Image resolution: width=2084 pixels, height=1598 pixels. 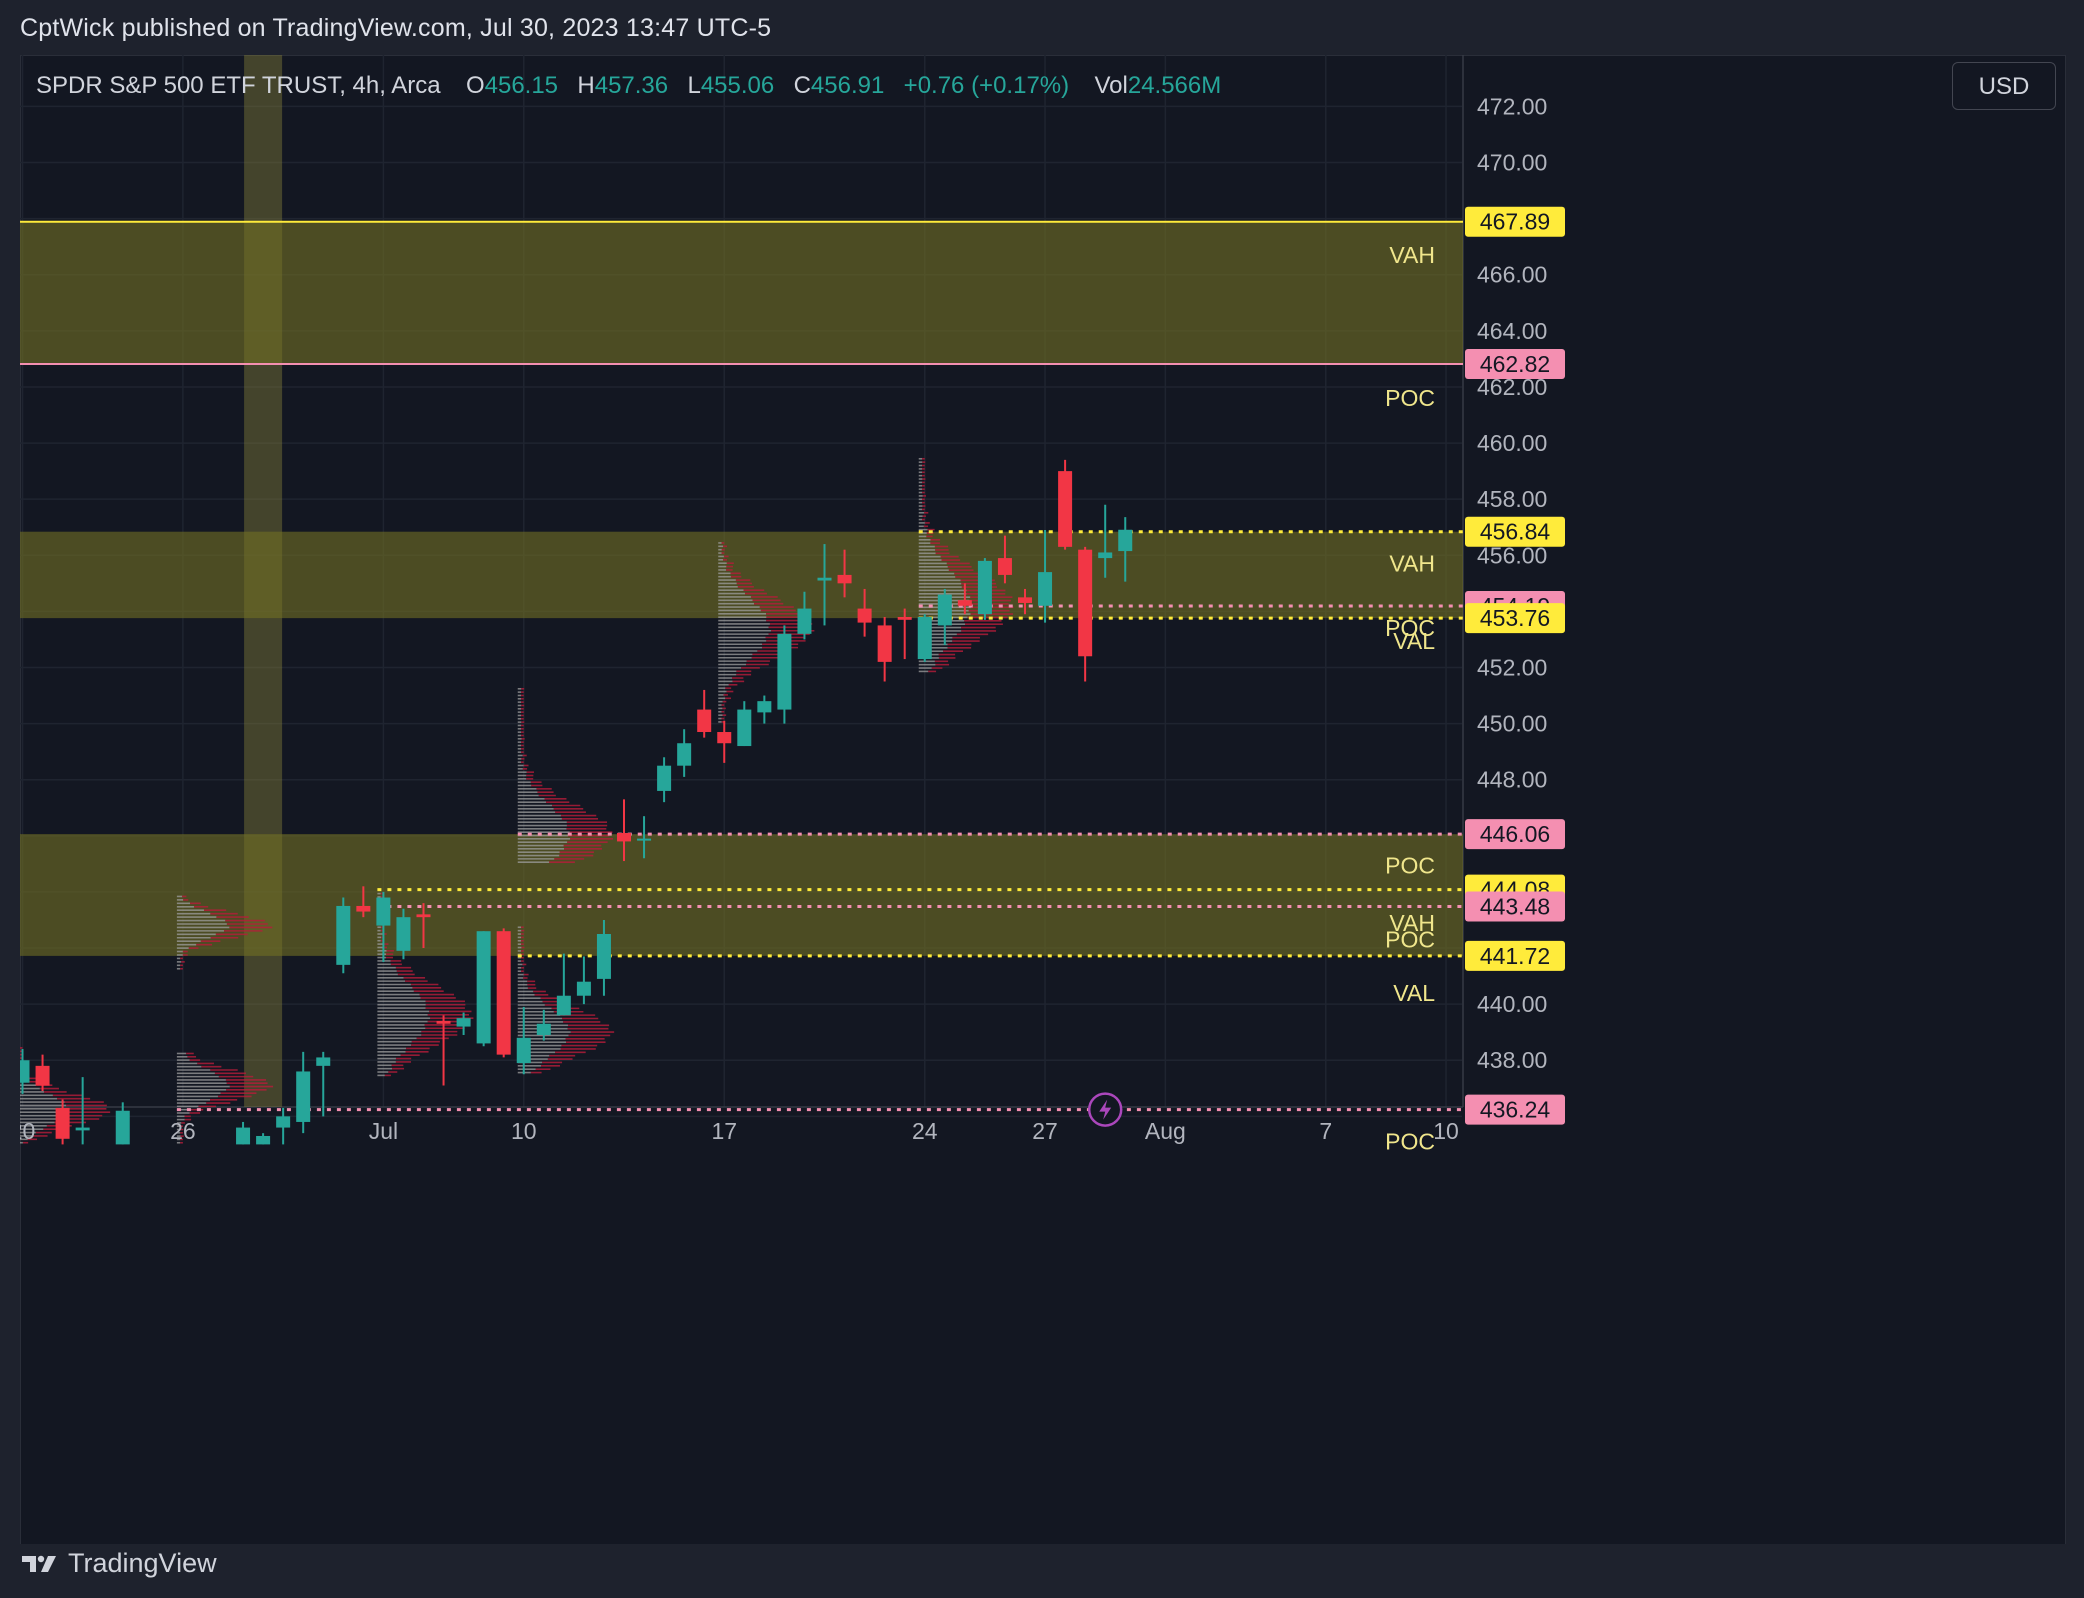 I want to click on close-label: C, so click(x=802, y=85).